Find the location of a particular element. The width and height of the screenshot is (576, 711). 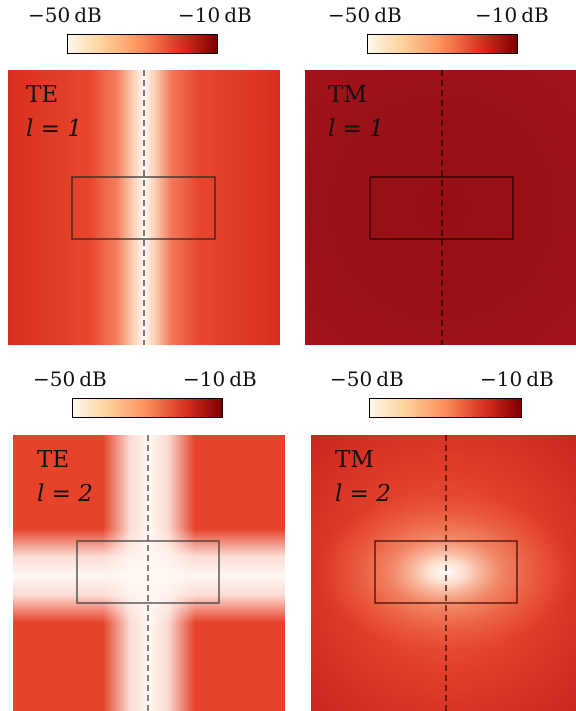

colorbar-tm-l1-min-label: −50 dB is located at coordinates (365, 15).